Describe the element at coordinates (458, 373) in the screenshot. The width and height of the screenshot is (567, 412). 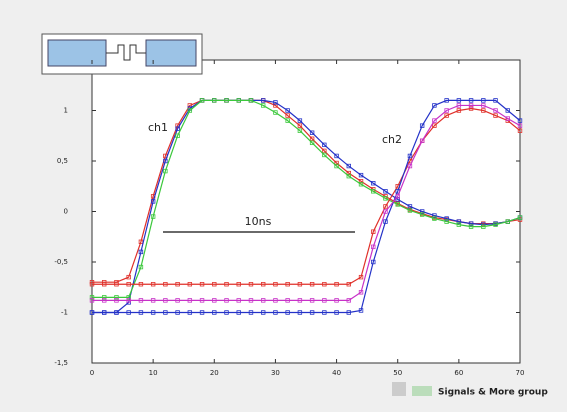
I see `x-tick-label: 60` at that location.